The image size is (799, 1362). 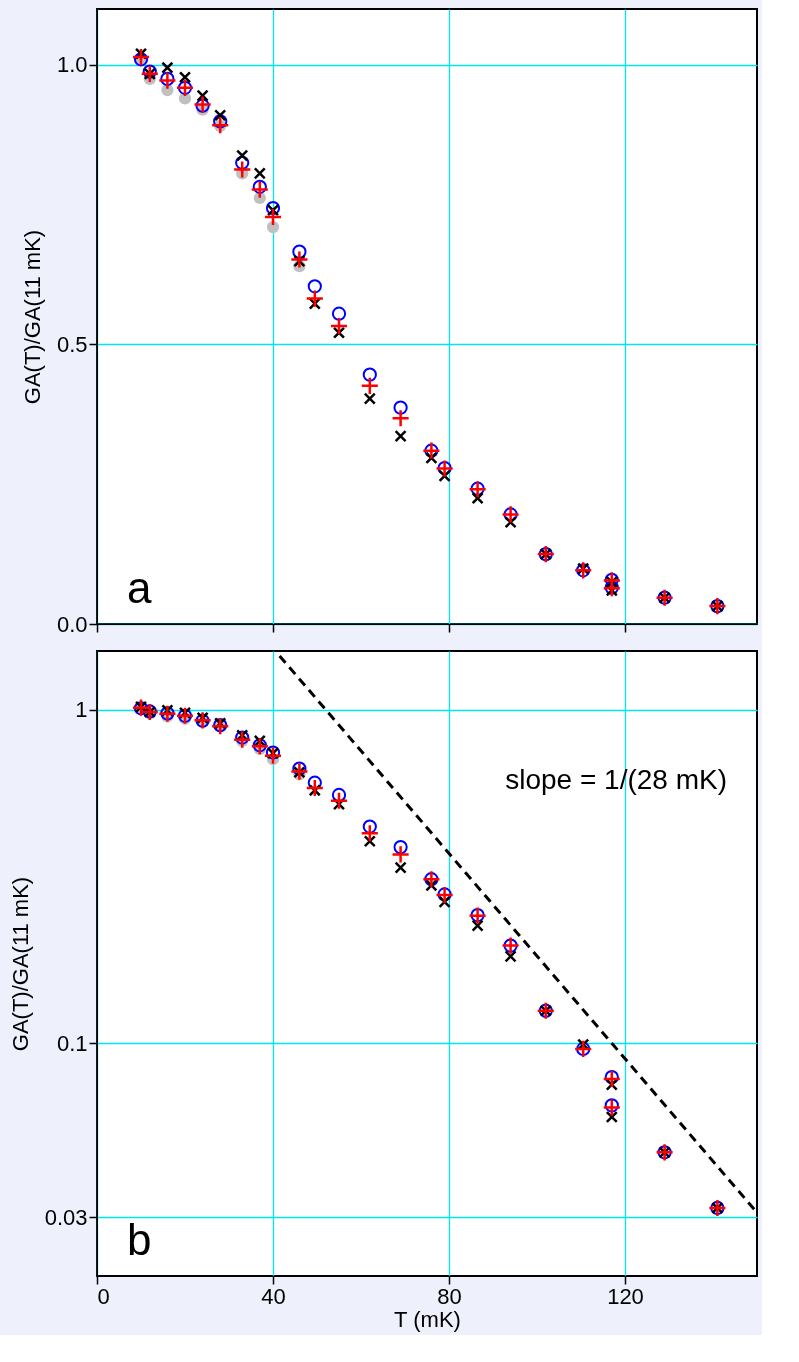 I want to click on x-tick-label: 80, so click(x=449, y=1296).